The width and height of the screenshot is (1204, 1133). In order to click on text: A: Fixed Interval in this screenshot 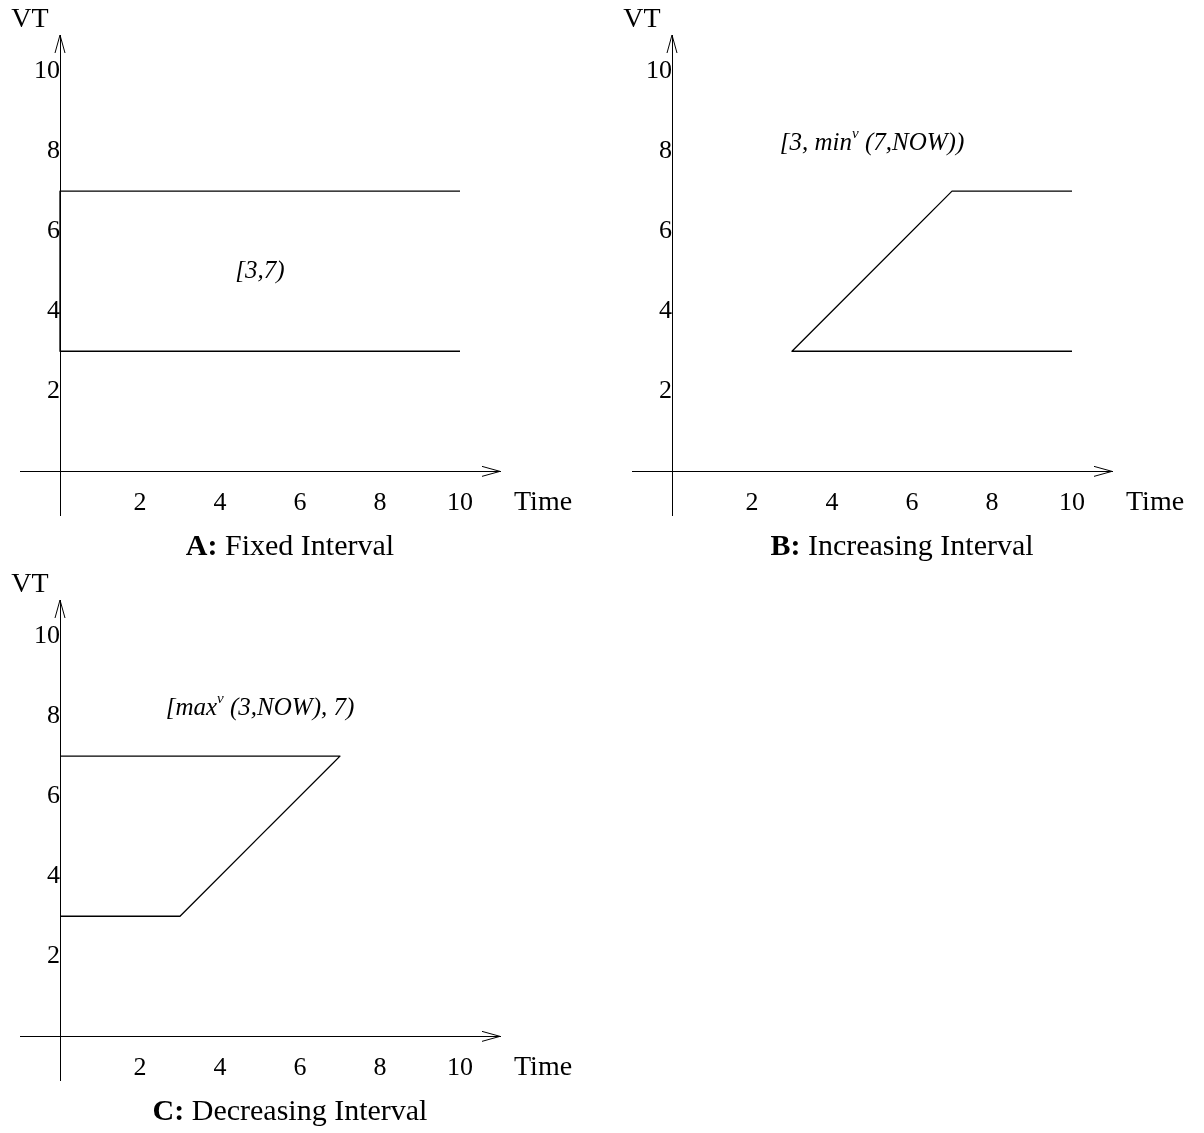, I will do `click(290, 545)`.